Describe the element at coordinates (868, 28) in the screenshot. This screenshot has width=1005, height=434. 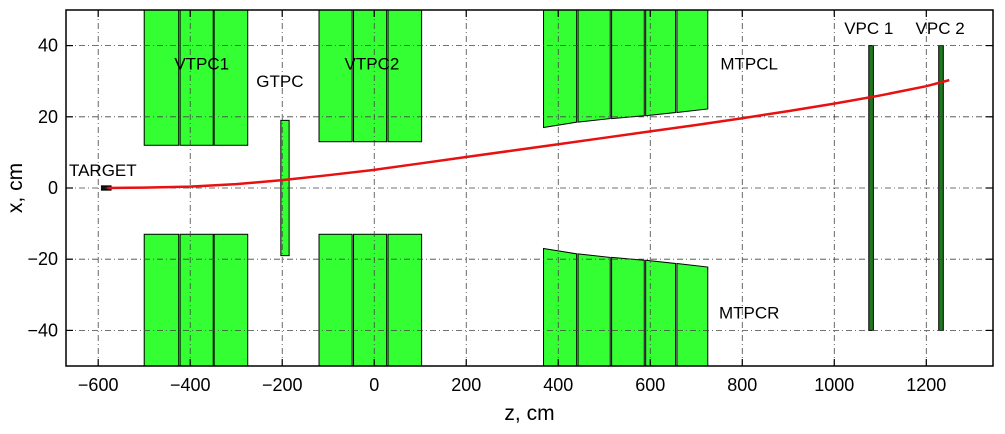
I see `label-vpc-1: VPC 1` at that location.